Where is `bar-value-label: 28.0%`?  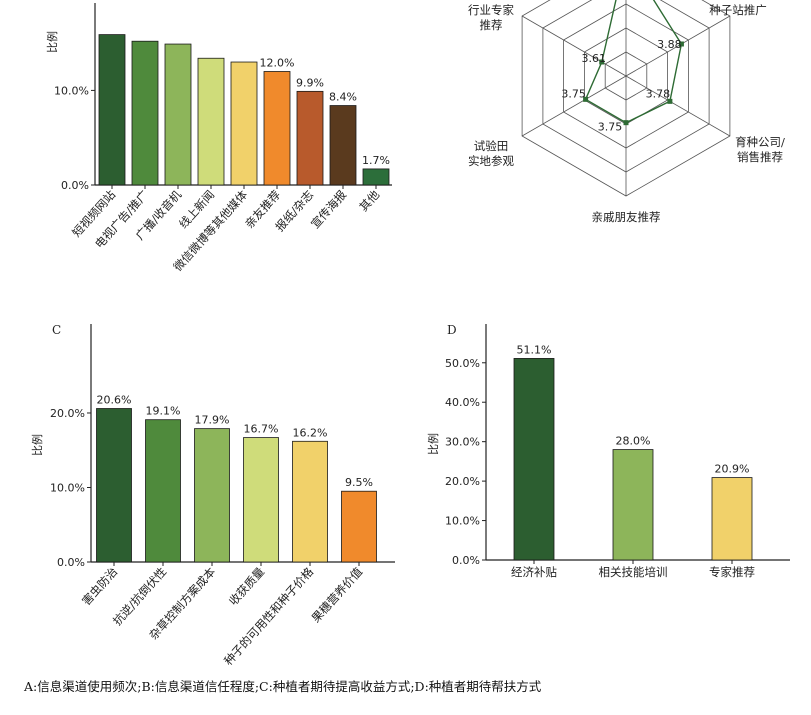 bar-value-label: 28.0% is located at coordinates (633, 441).